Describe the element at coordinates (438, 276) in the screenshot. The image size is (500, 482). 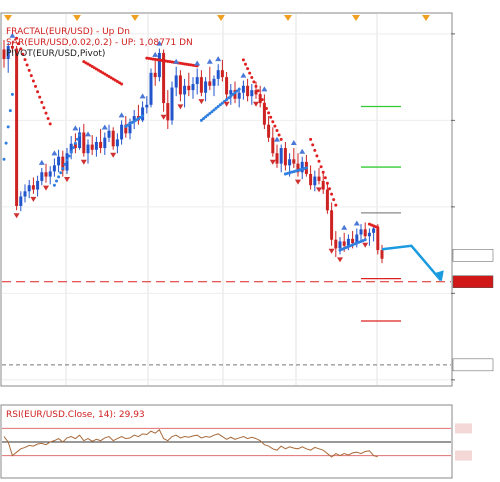
I see `forecast-arrowhead` at that location.